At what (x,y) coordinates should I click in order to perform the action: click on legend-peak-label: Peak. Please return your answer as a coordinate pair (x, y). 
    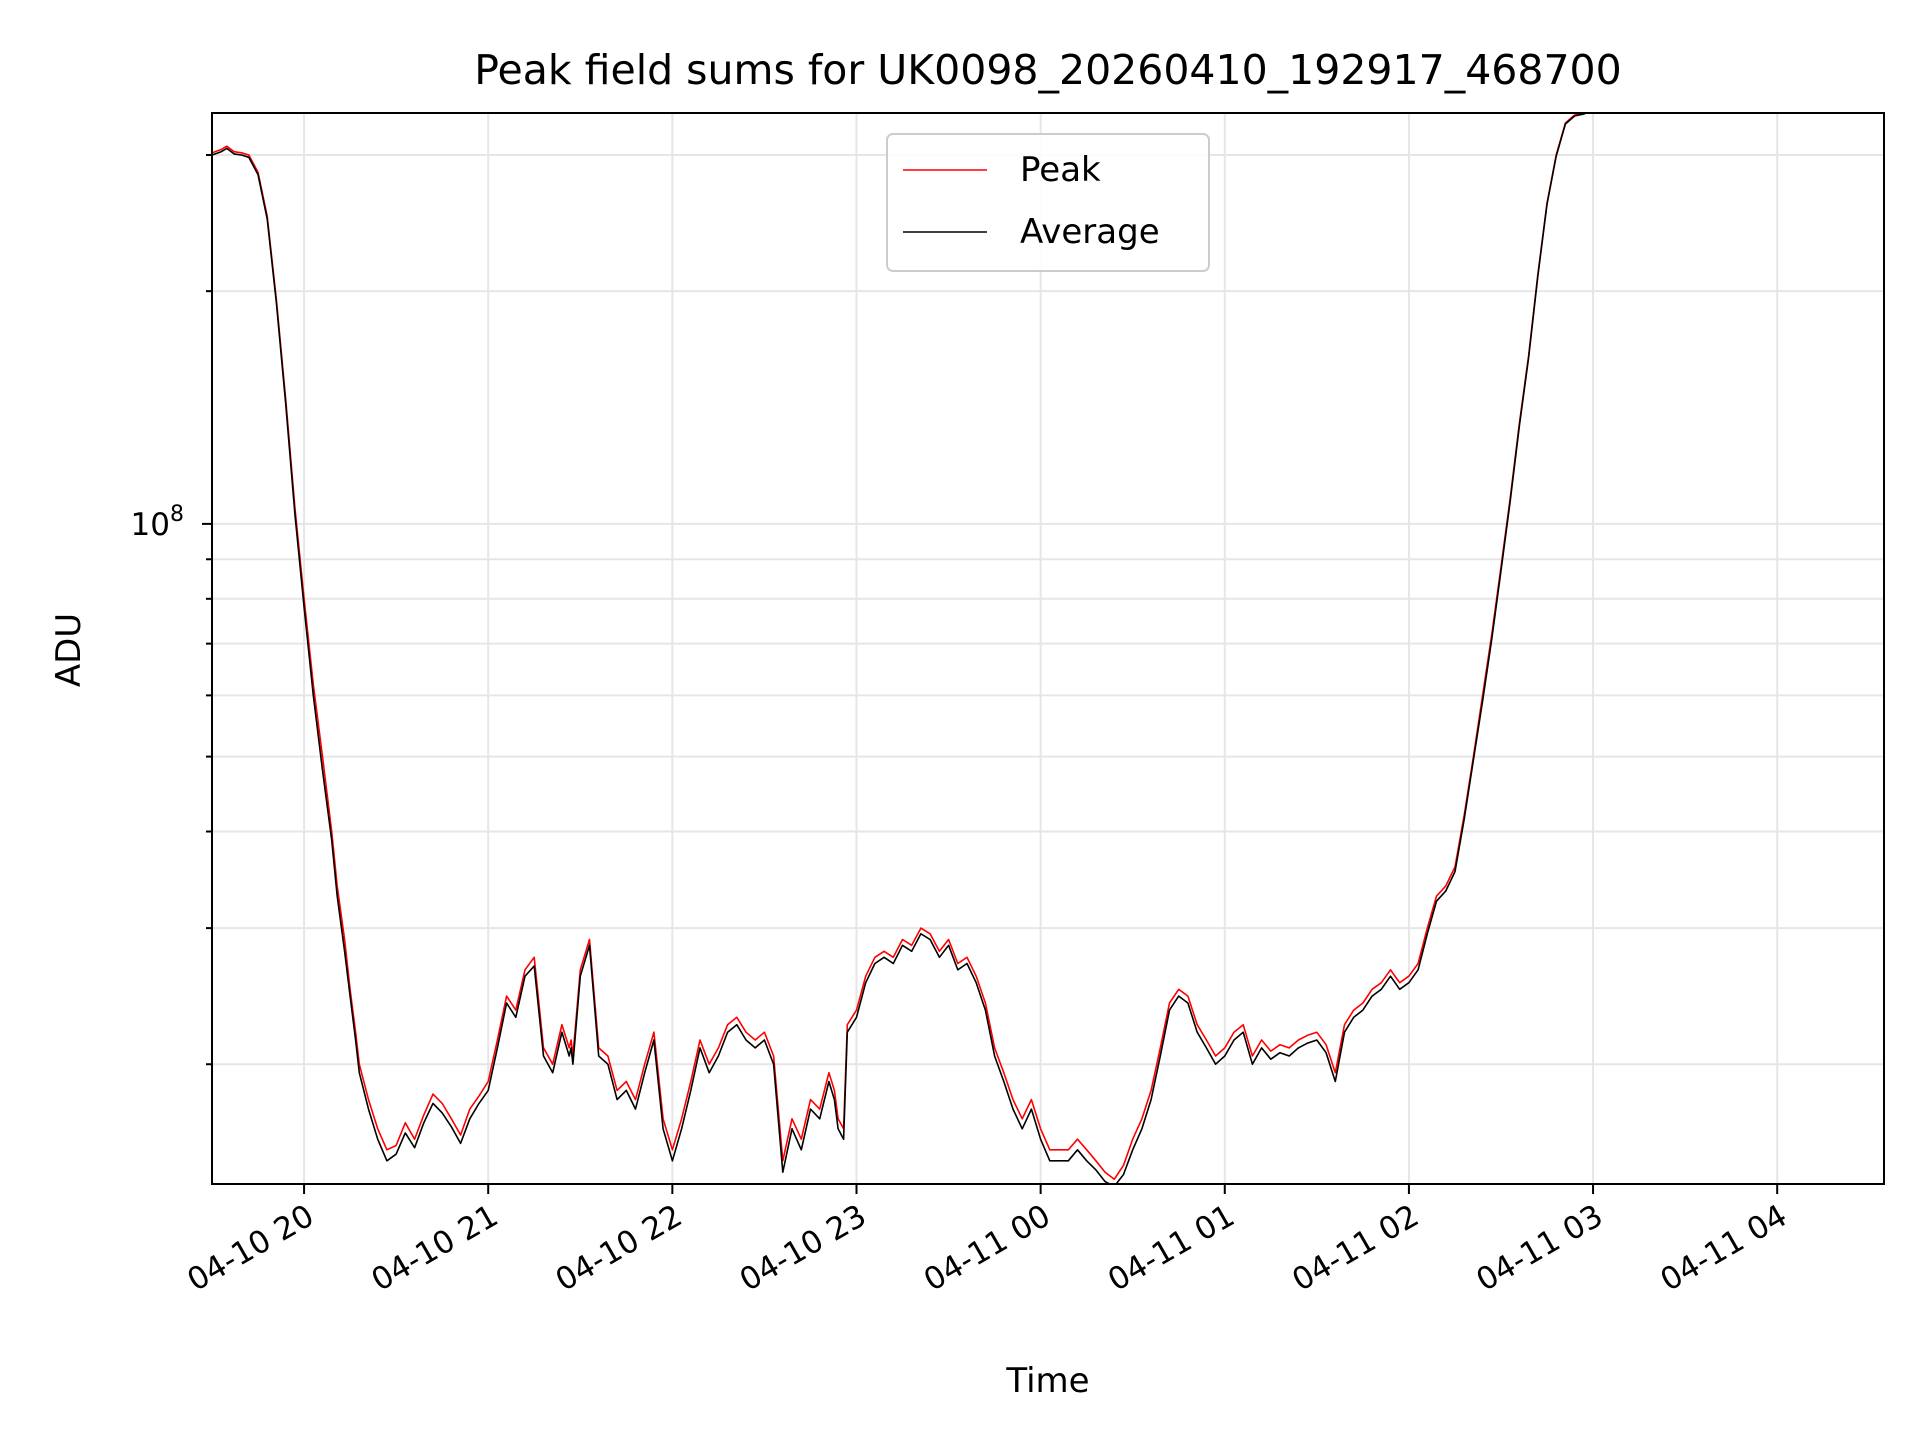
    Looking at the image, I should click on (1060, 170).